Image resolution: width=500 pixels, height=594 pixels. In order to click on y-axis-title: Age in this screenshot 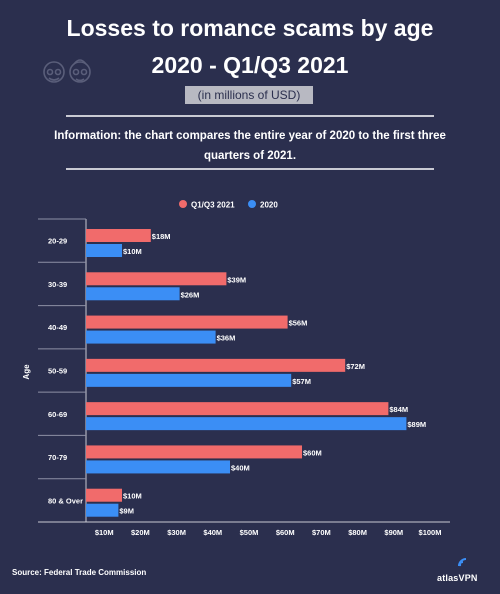, I will do `click(26, 372)`.